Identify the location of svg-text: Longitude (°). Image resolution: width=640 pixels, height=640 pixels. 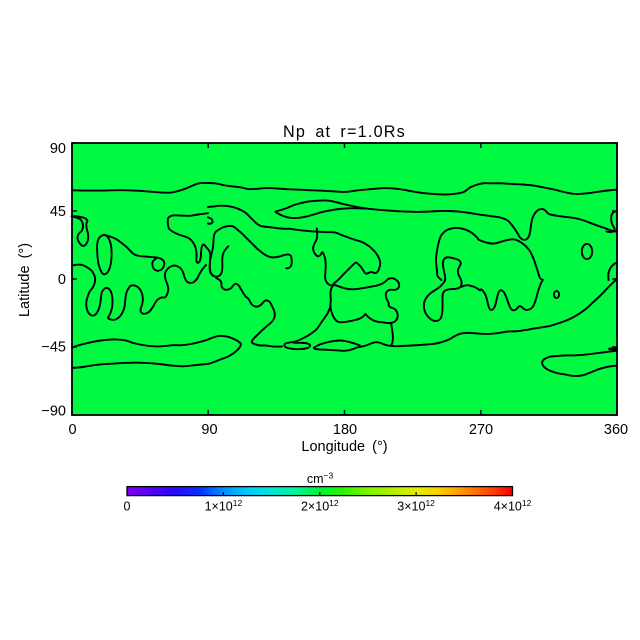
(344, 447).